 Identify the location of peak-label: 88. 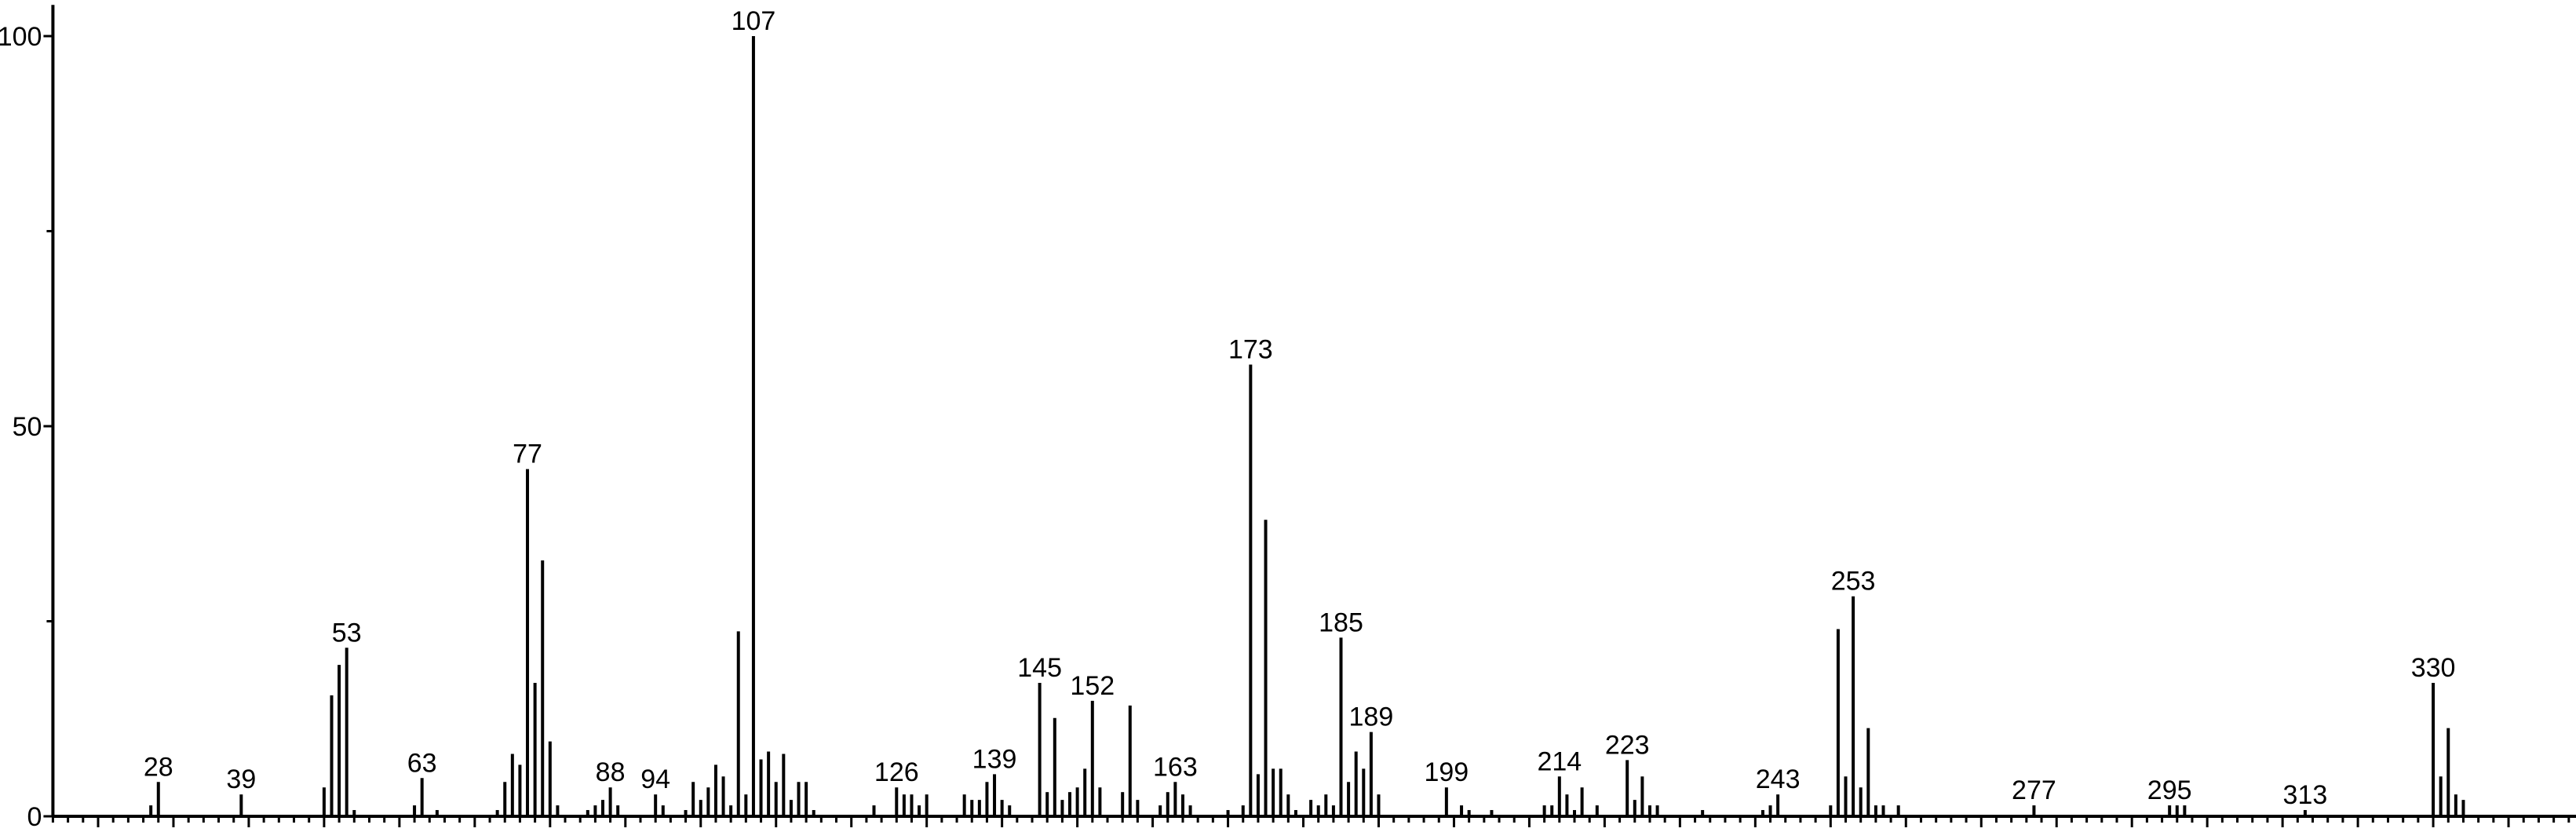
(611, 772).